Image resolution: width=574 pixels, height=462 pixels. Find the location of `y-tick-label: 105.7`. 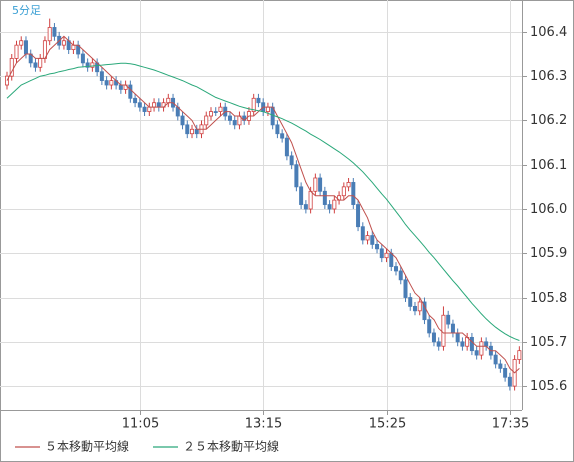

y-tick-label: 105.7 is located at coordinates (548, 342).